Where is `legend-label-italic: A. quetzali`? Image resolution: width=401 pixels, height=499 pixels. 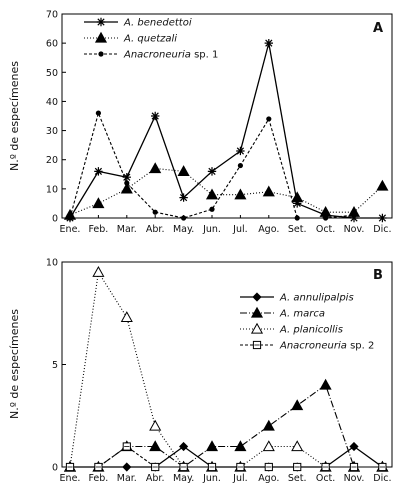 legend-label-italic: A. quetzali is located at coordinates (150, 39).